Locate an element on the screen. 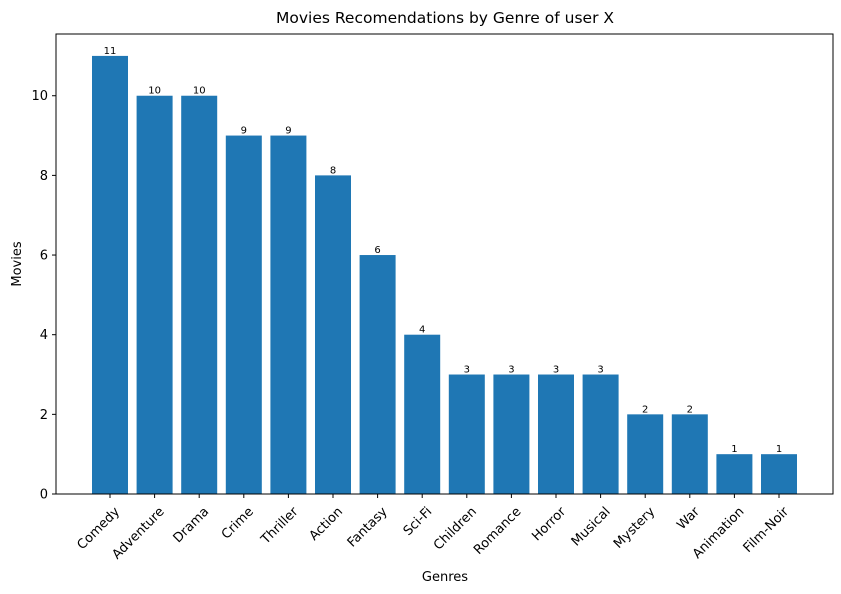 The width and height of the screenshot is (841, 594). x-tick-label-sci-fi: Sci-Fi is located at coordinates (418, 521).